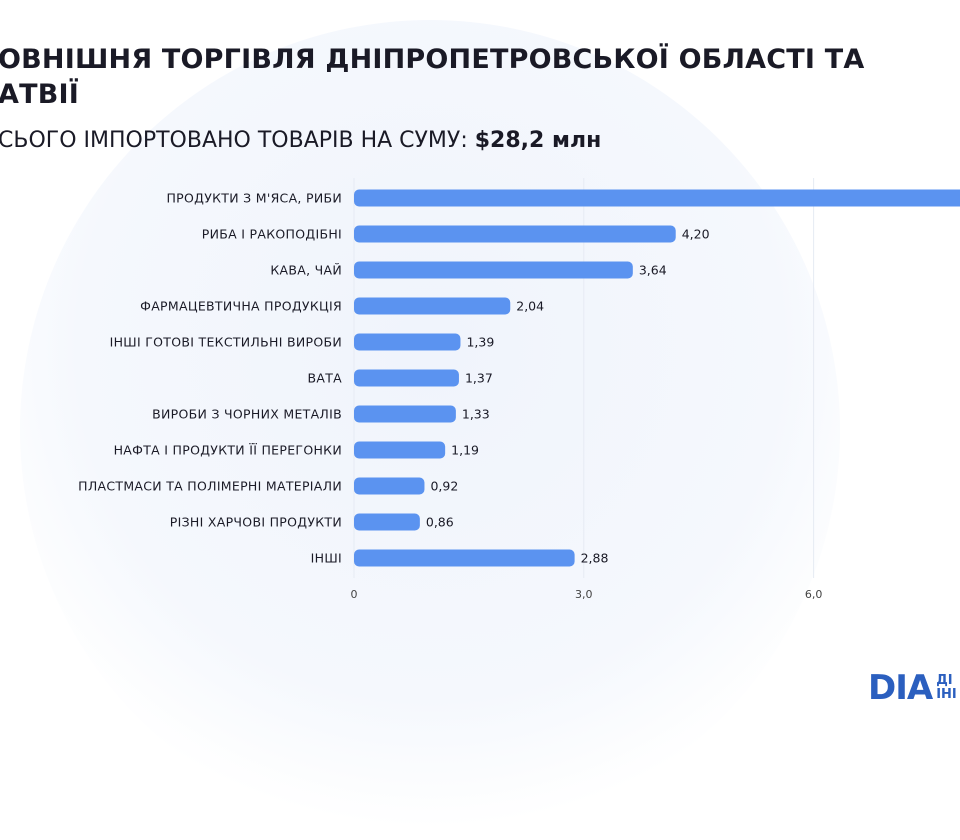  I want to click on category-label: ВИРОБИ З ЧОРНИХ МЕТАЛІВ, so click(247, 414).